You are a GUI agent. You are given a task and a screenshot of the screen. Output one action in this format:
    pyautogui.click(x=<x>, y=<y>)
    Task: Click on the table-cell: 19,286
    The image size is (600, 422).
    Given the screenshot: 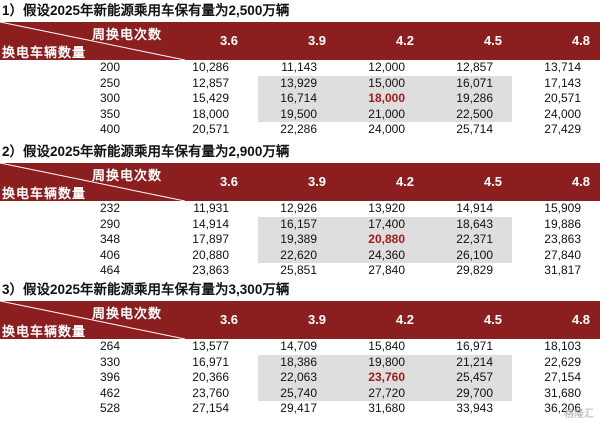 What is the action you would take?
    pyautogui.click(x=474, y=98)
    